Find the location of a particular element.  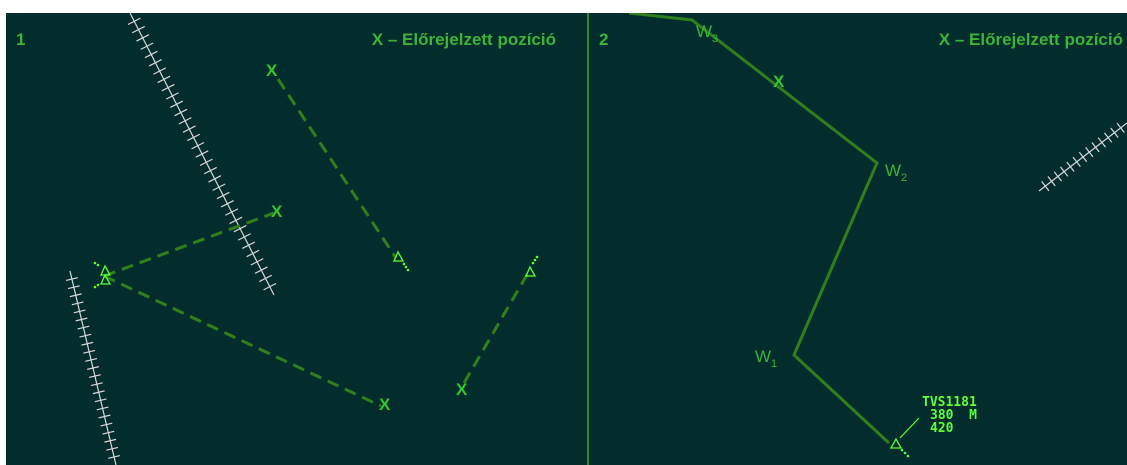

runway-track-left-lower is located at coordinates (93, 367).